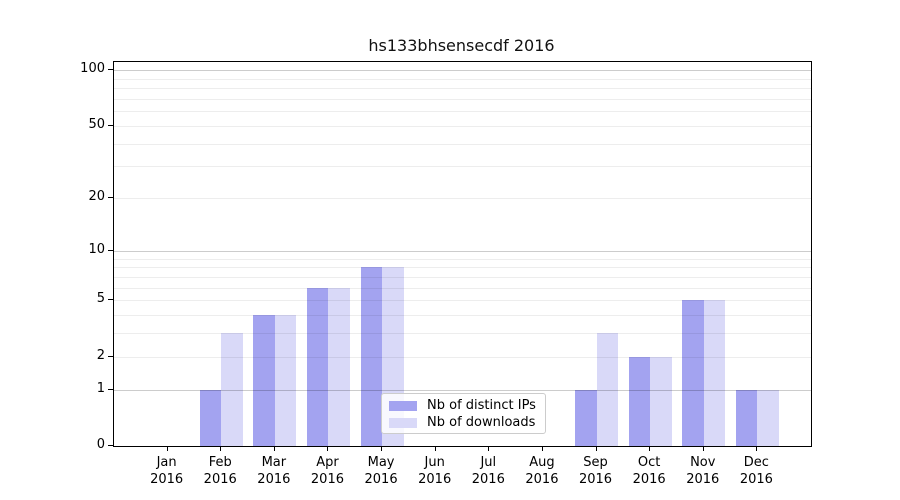 This screenshot has width=900, height=500. Describe the element at coordinates (639, 401) in the screenshot. I see `bar-distinct-ips-oct` at that location.